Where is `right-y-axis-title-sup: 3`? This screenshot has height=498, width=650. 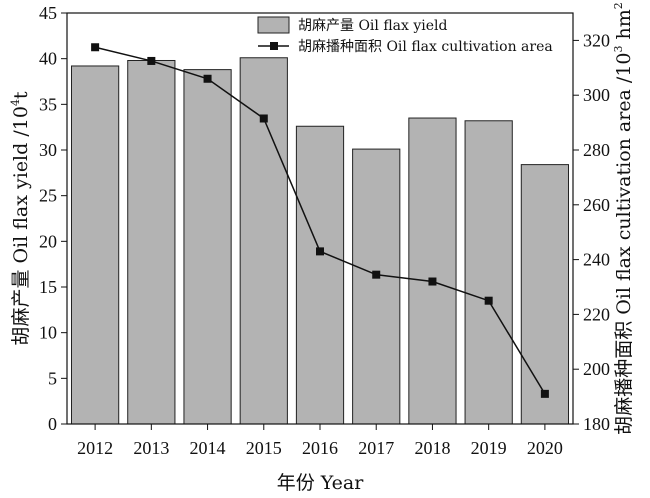 right-y-axis-title-sup: 3 is located at coordinates (618, 48).